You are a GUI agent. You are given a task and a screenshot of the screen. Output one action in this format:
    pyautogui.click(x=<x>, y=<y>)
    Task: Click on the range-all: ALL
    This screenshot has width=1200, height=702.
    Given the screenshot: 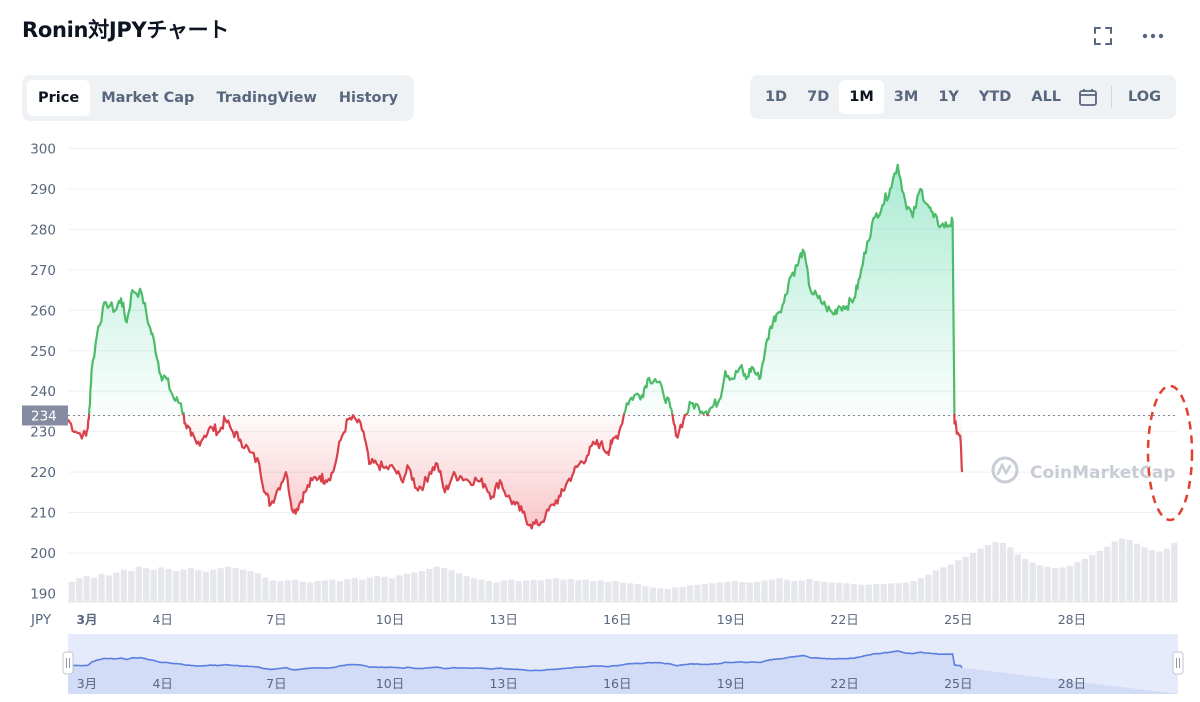 What is the action you would take?
    pyautogui.click(x=1046, y=97)
    